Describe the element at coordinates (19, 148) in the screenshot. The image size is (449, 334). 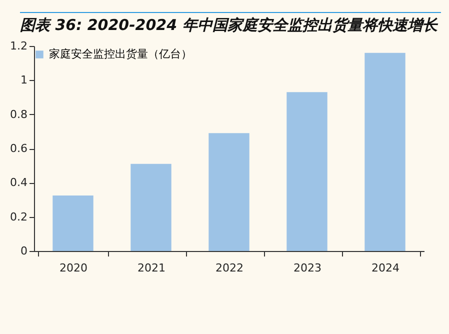
I see `y-tick-label: 0.6` at that location.